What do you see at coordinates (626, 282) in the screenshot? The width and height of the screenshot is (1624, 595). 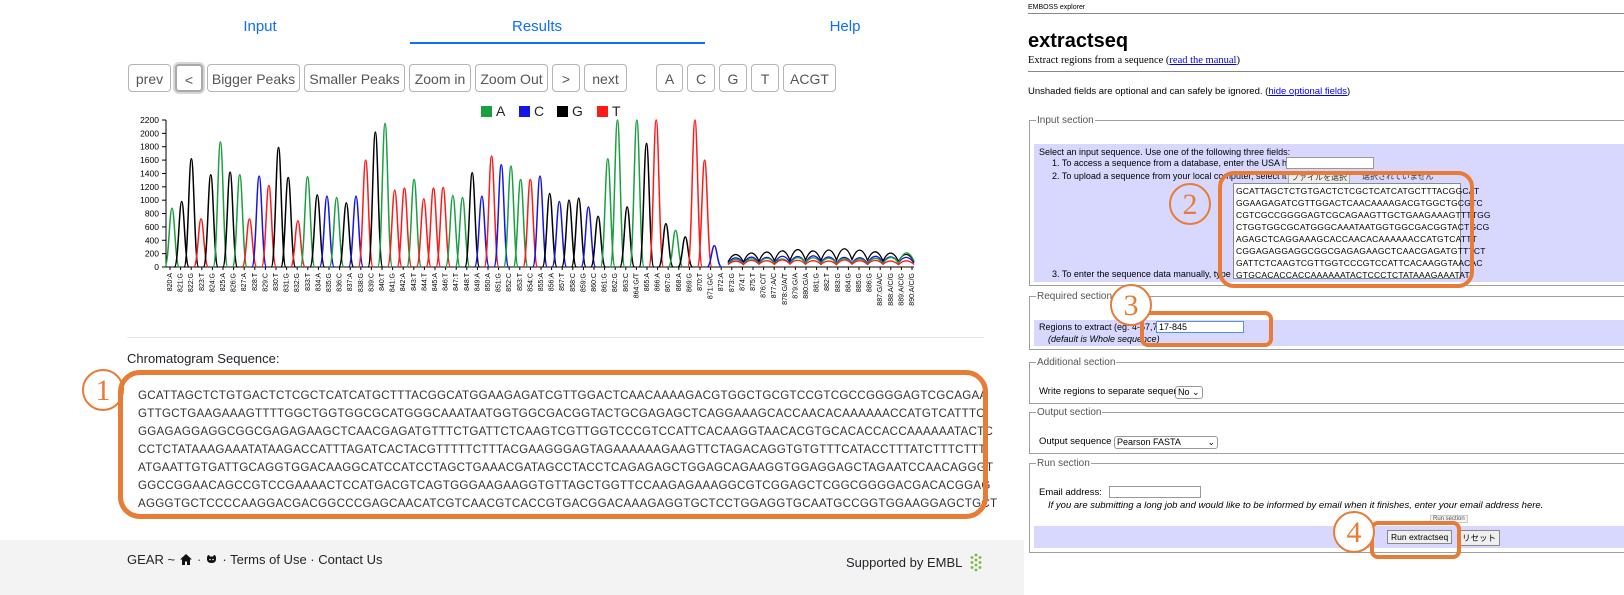 I see `x-tick-label: 863:C` at bounding box center [626, 282].